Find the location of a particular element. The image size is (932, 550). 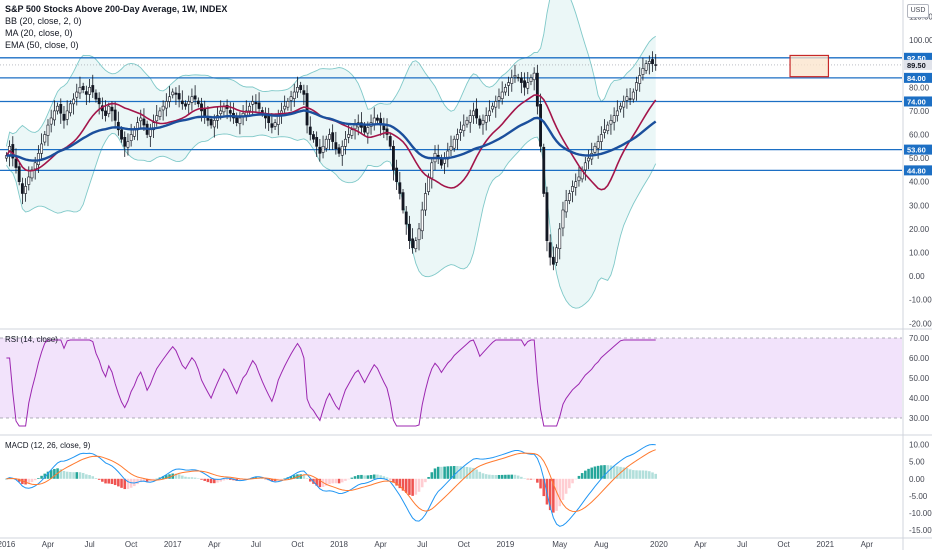

legend-ma: MA (20, close, 0) is located at coordinates (39, 33).